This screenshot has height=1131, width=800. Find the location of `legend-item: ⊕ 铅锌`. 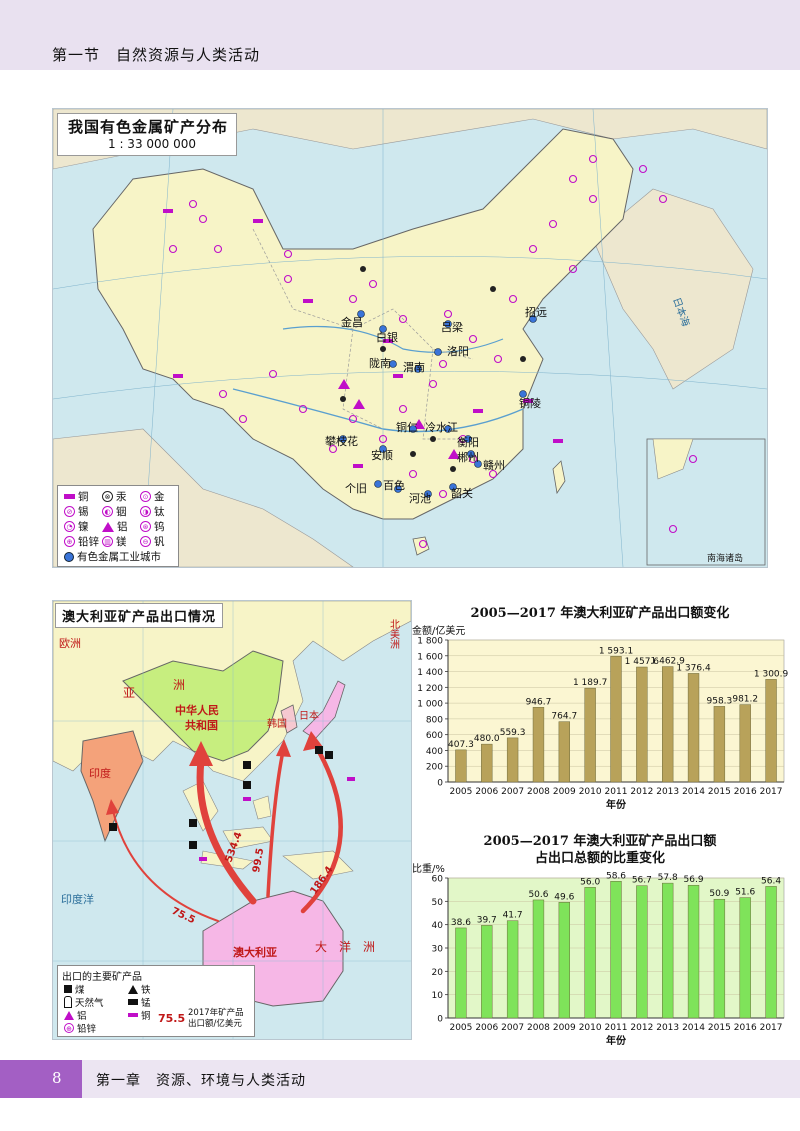

legend-item: ⊕ 铅锌 is located at coordinates (81, 541).